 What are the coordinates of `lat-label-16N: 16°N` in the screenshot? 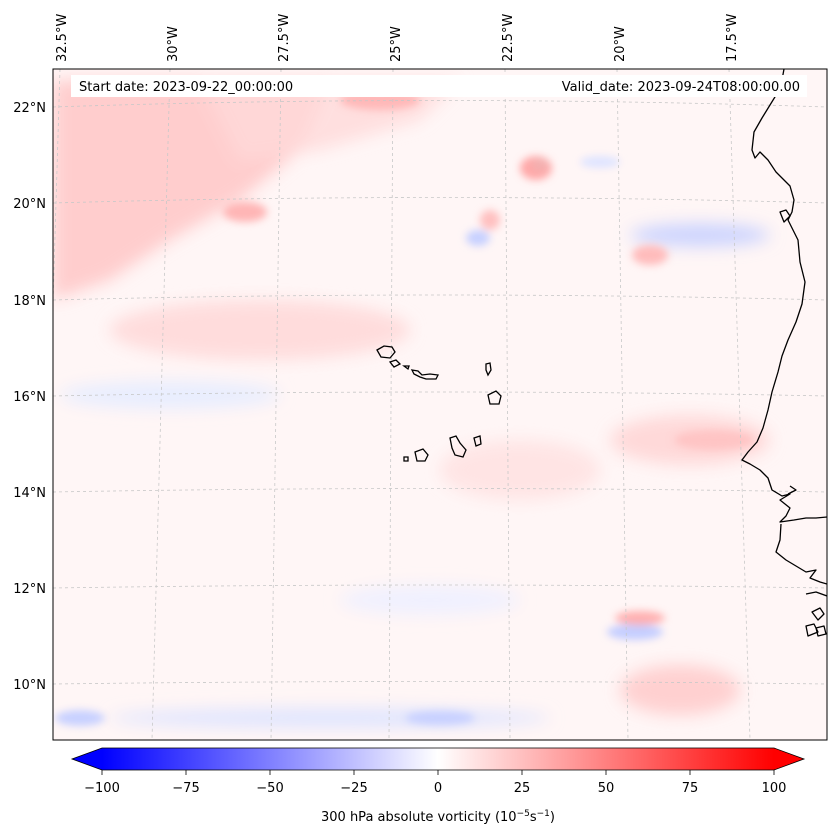 It's located at (29, 397).